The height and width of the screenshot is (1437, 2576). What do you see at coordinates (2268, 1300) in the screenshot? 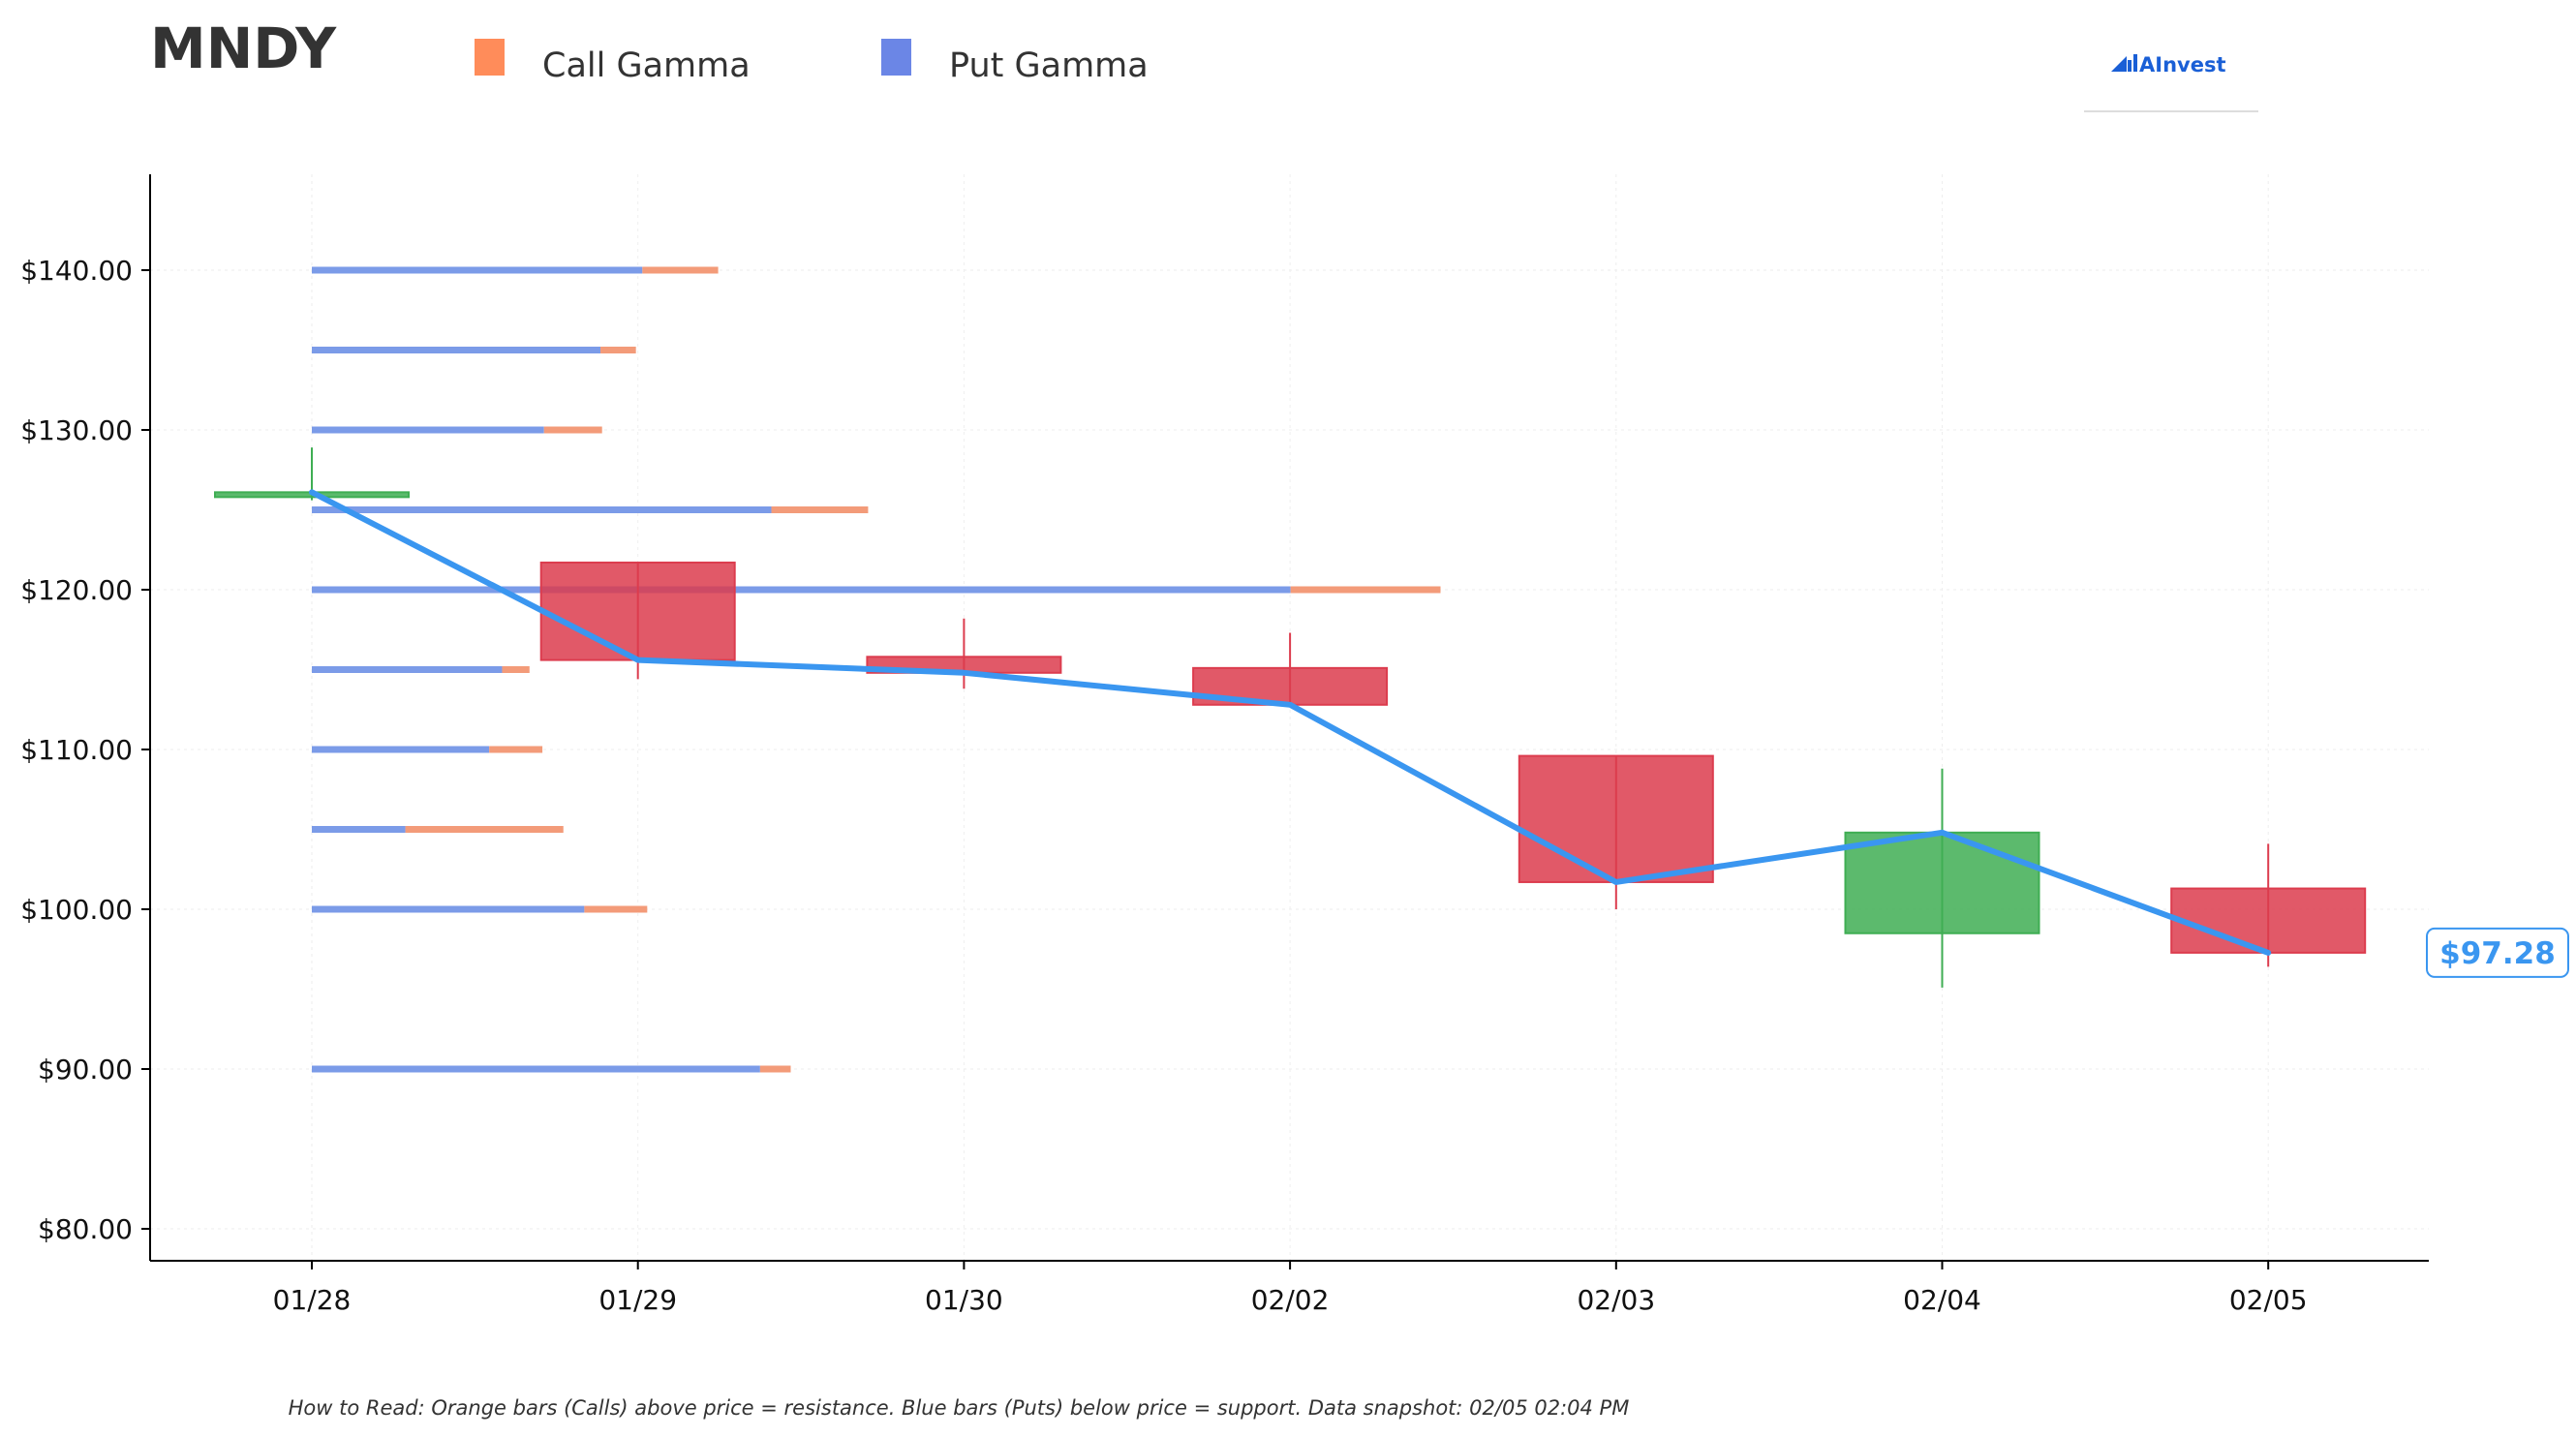
I see `x-tick-label: 02/05` at bounding box center [2268, 1300].